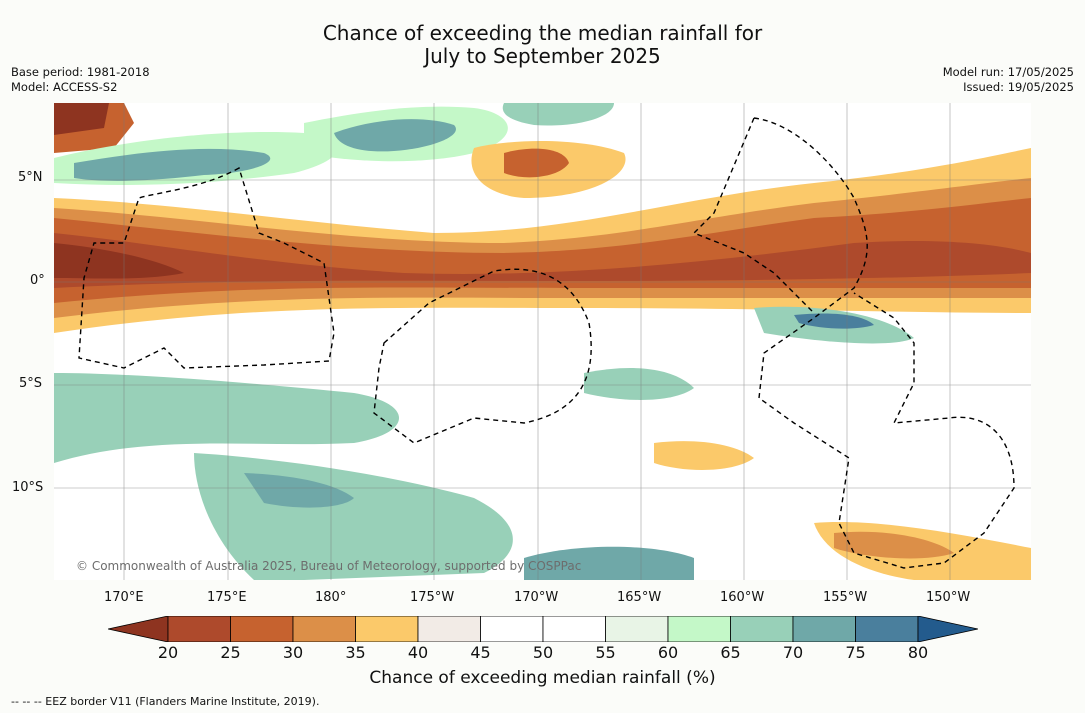 The height and width of the screenshot is (713, 1085). Describe the element at coordinates (418, 652) in the screenshot. I see `colorbar-tick-label: 40` at that location.